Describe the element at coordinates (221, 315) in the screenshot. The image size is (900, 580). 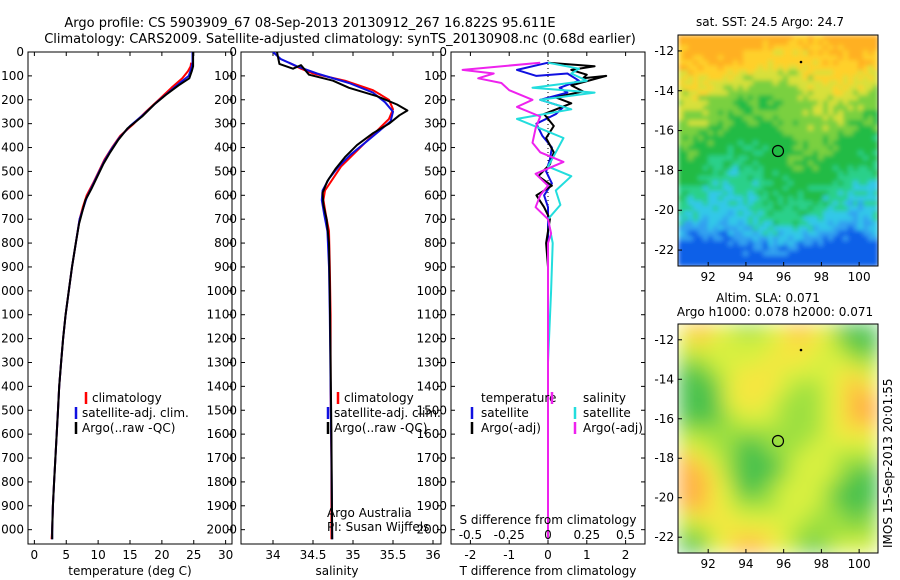
I see `depth-tick-label: 1100` at that location.